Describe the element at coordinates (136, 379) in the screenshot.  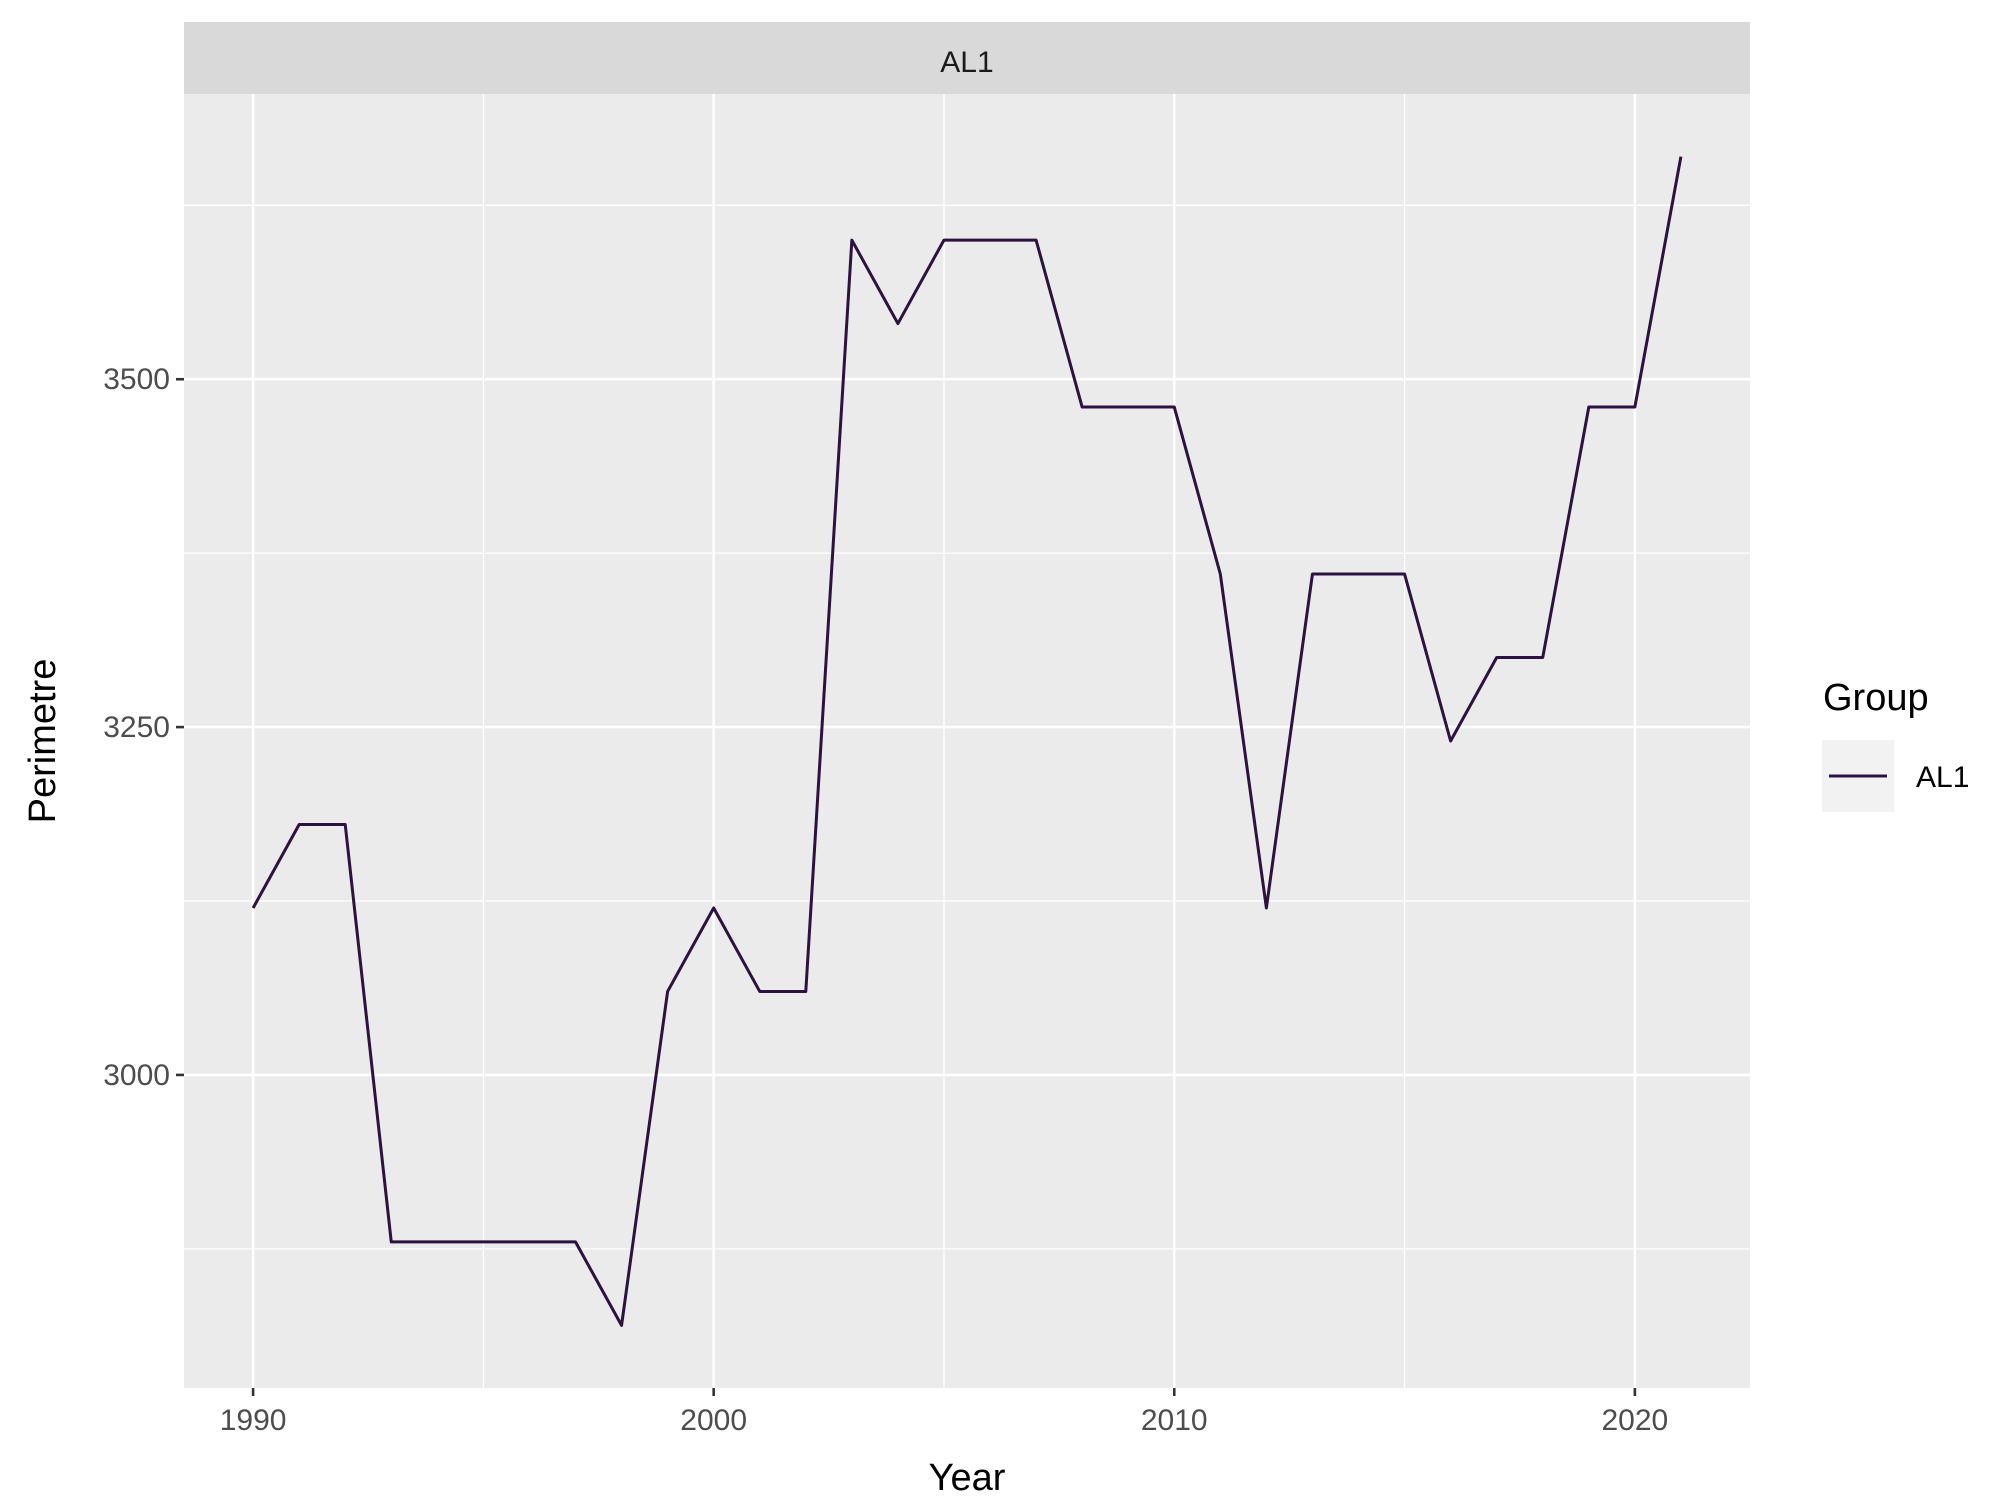
I see `y-tick-label: 3500` at that location.